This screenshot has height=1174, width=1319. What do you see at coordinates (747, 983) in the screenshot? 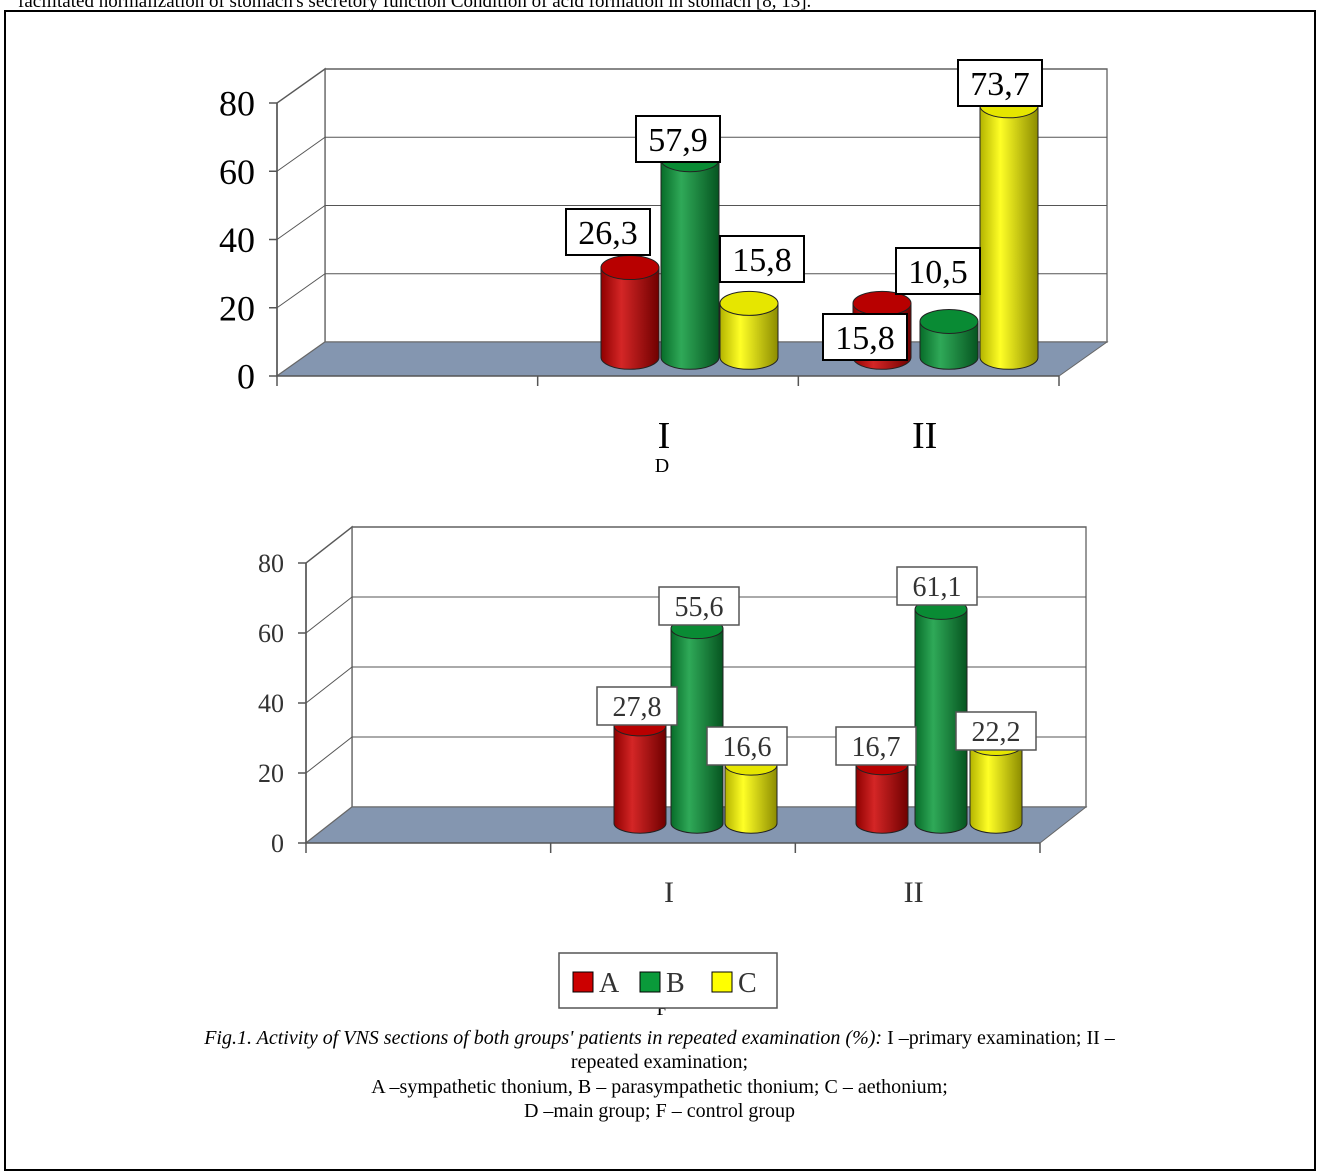
I see `legend-label-c: C` at bounding box center [747, 983].